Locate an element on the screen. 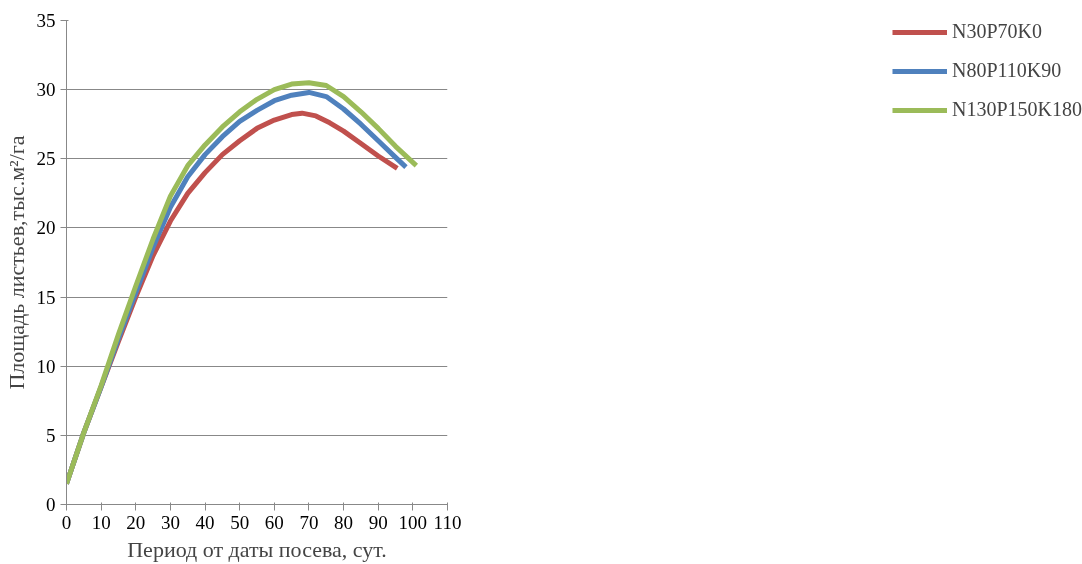  y-tick-label: 10 is located at coordinates (46, 366).